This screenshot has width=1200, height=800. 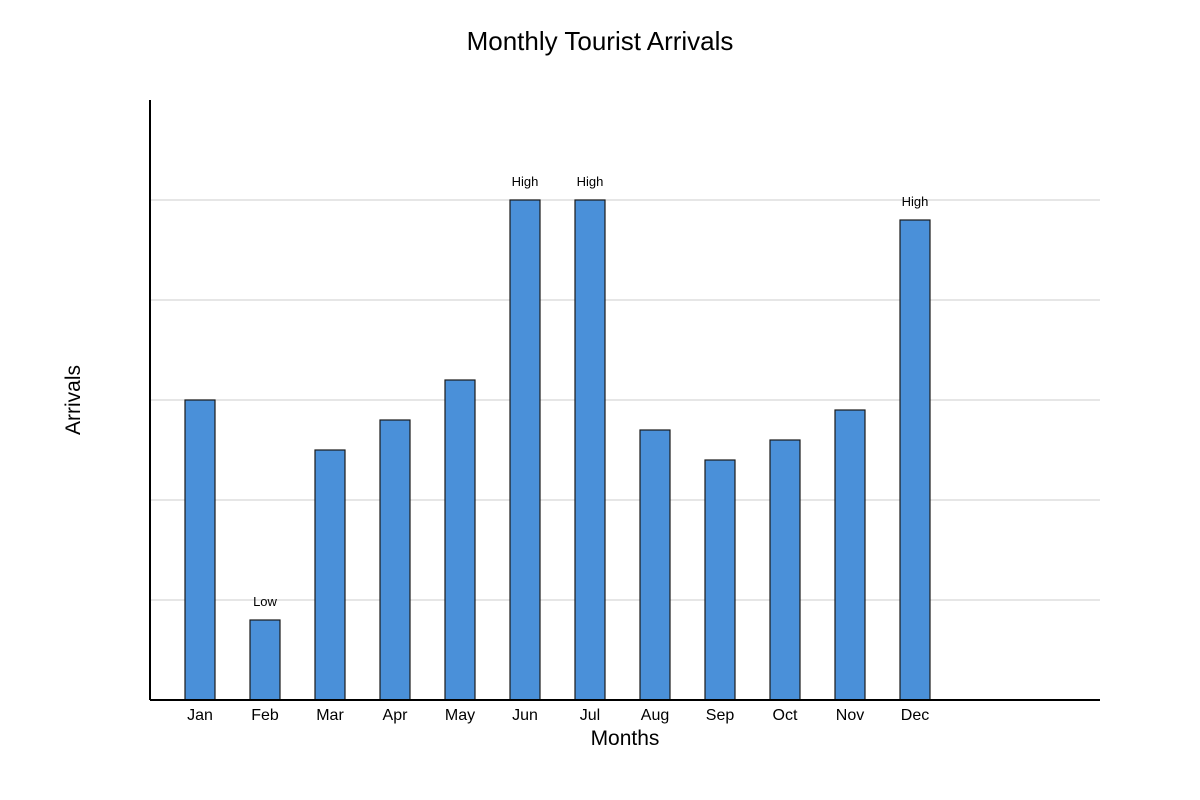 I want to click on x-tick-label: Mar, so click(x=330, y=715).